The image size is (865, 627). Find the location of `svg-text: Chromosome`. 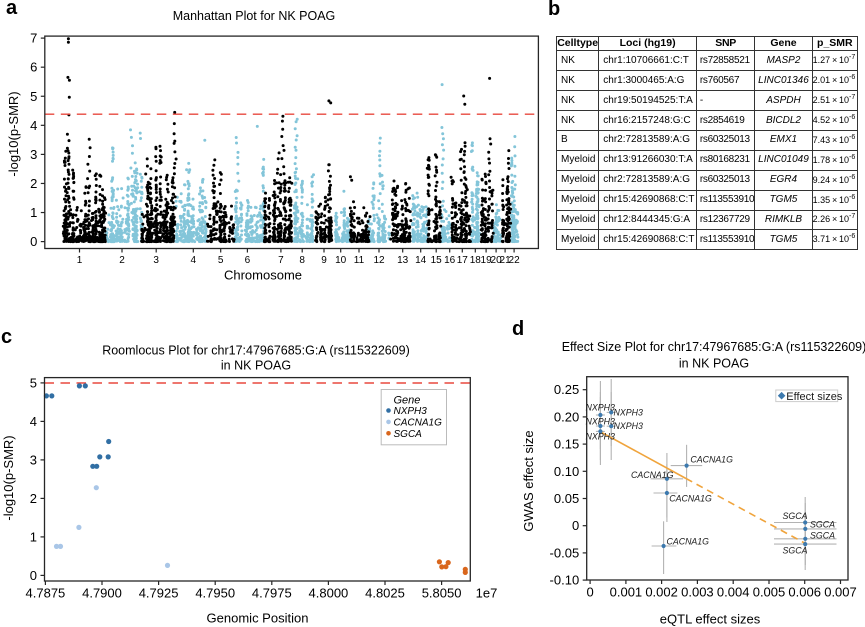

svg-text: Chromosome is located at coordinates (263, 275).